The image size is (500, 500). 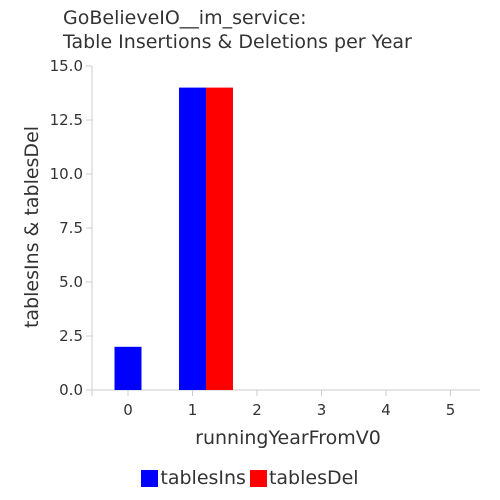 What do you see at coordinates (128, 410) in the screenshot?
I see `x-tick-label: 0` at bounding box center [128, 410].